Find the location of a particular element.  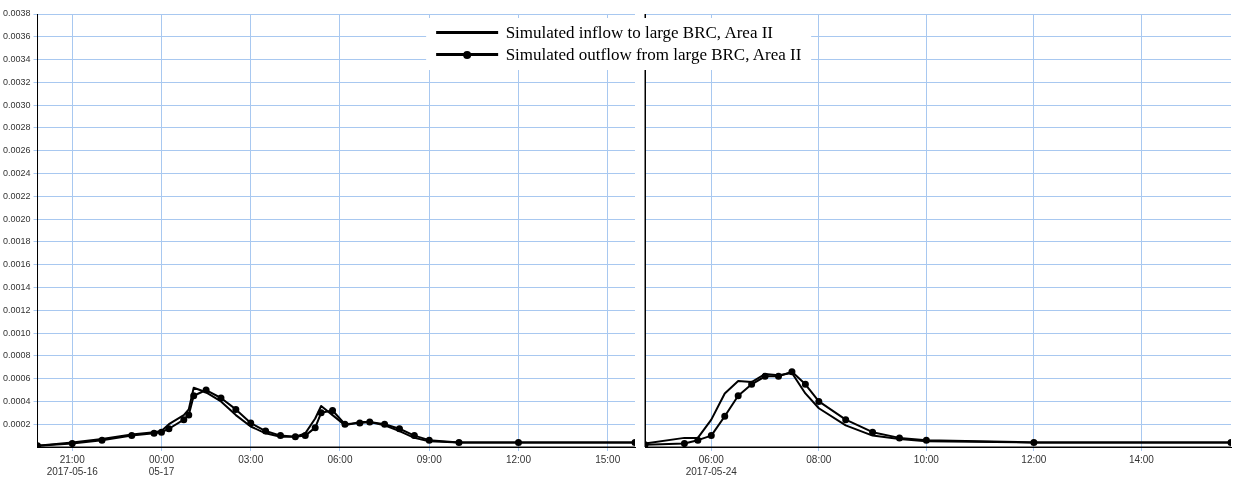

legend-label: Simulated outflow from large BRC, Area II is located at coordinates (653, 55).